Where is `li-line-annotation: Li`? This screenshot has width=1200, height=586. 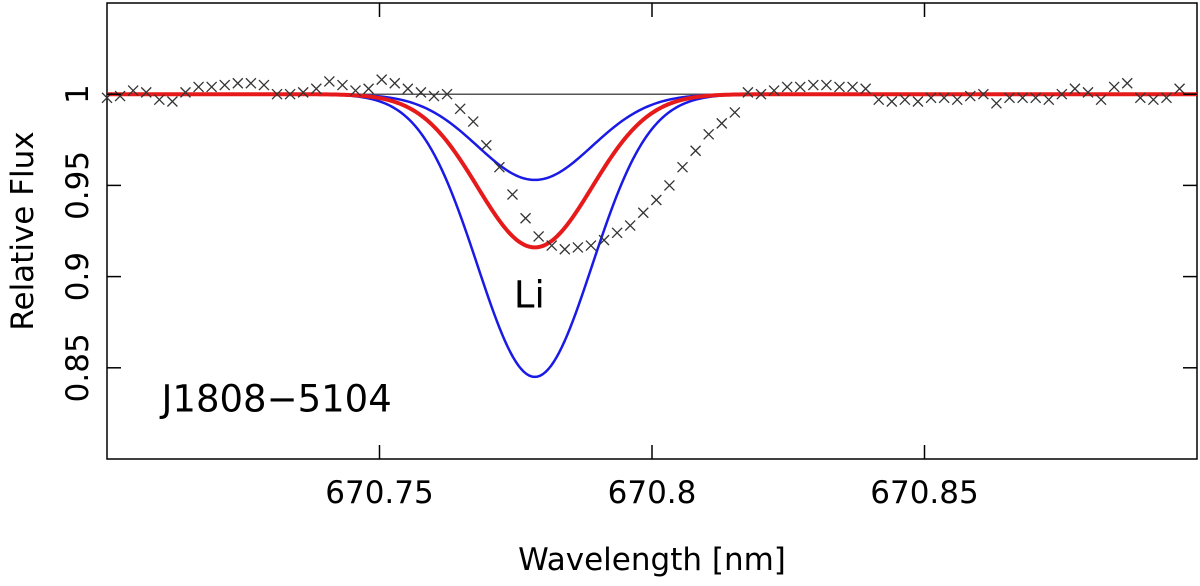 li-line-annotation: Li is located at coordinates (529, 295).